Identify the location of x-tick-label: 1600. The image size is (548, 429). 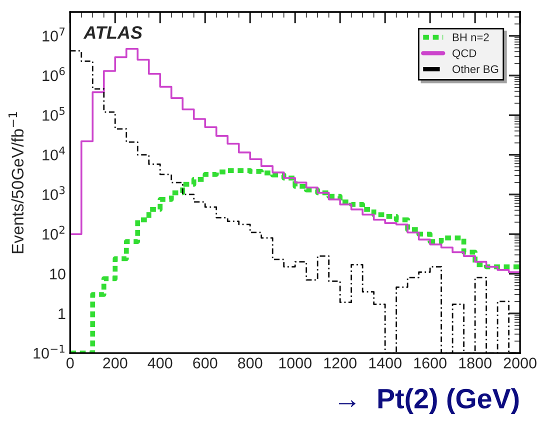
(430, 363).